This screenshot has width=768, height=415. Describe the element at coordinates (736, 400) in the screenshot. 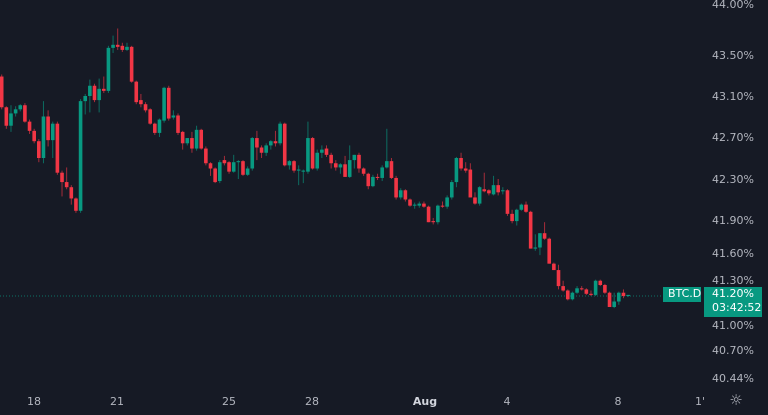

I see `gear-icon: ☼` at that location.